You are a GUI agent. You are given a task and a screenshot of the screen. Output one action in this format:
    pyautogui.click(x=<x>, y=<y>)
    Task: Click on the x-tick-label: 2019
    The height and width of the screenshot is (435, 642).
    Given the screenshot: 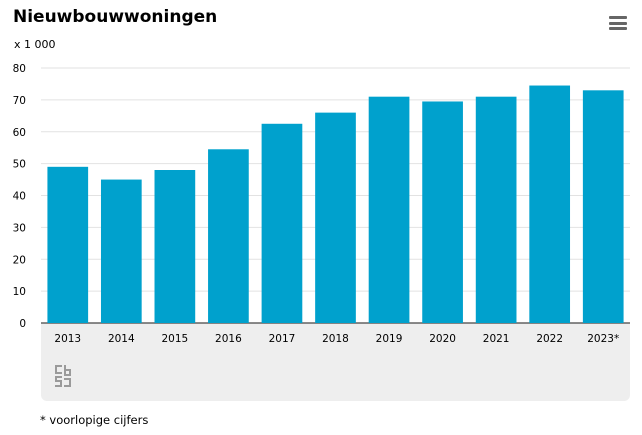 What is the action you would take?
    pyautogui.click(x=389, y=339)
    